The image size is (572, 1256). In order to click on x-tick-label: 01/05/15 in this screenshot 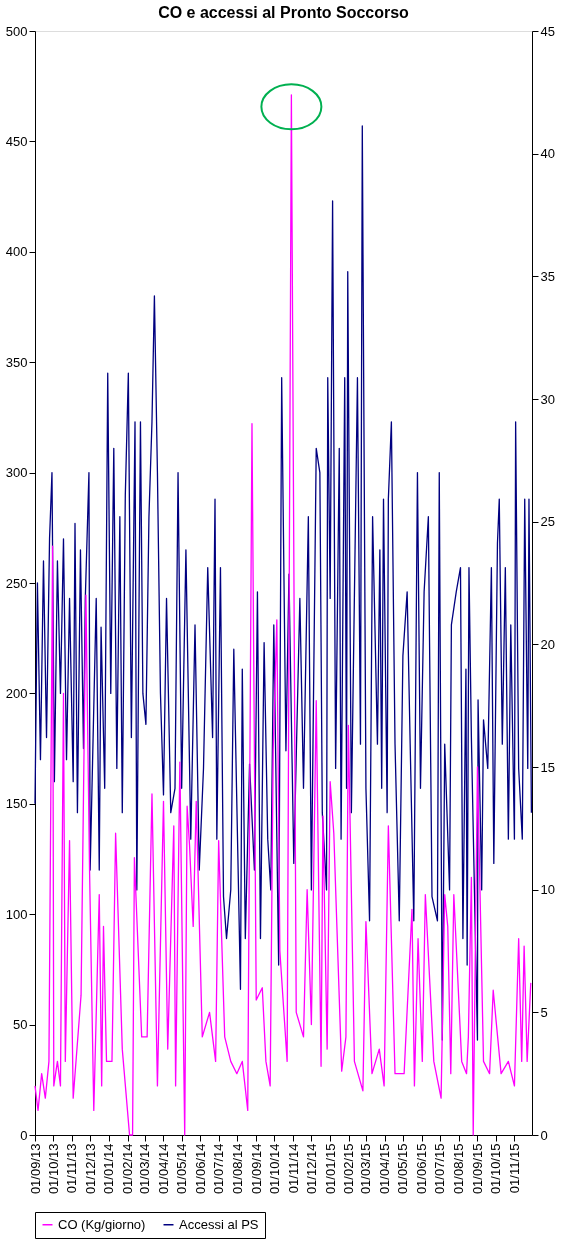, I will do `click(403, 1169)`.